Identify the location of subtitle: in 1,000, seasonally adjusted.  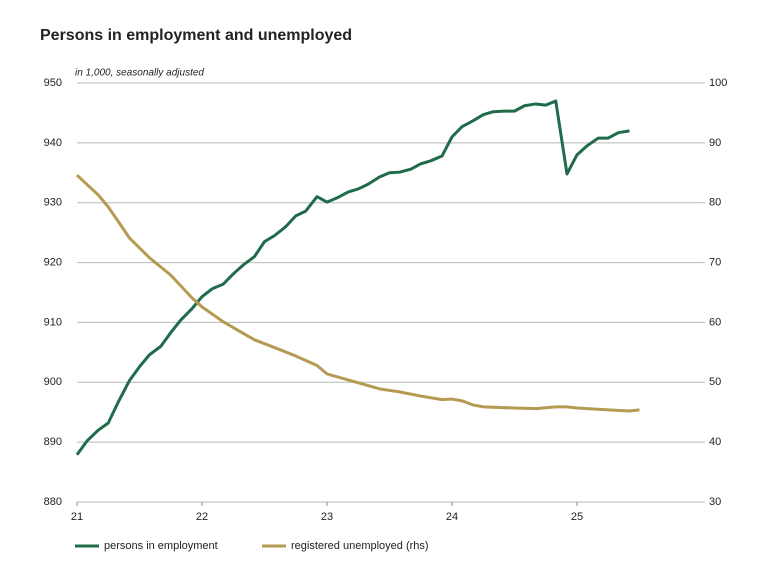
(139, 73).